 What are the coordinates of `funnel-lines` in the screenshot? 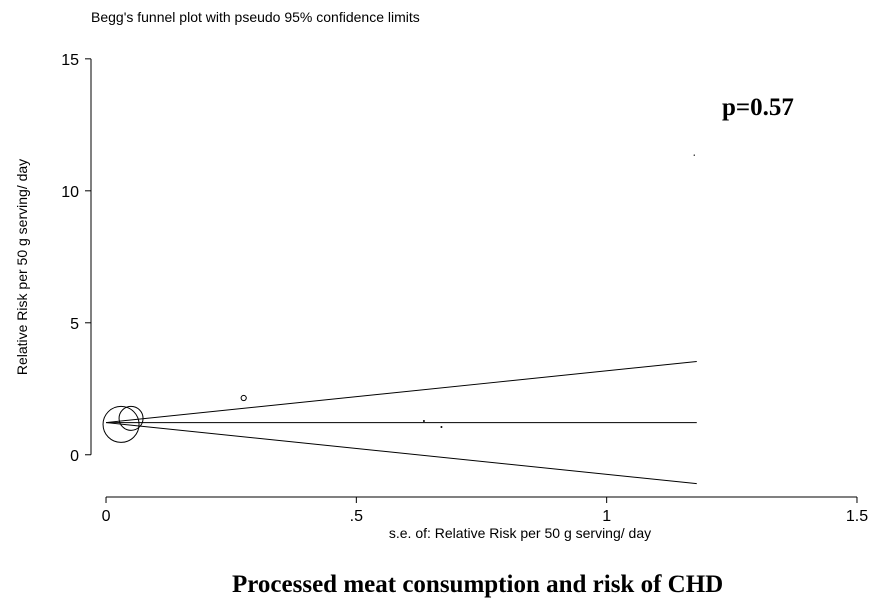 It's located at (401, 423).